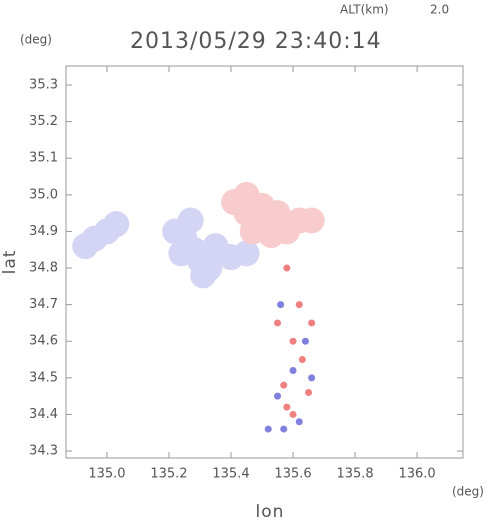  I want to click on y-tick-label: 35.0, so click(43, 194).